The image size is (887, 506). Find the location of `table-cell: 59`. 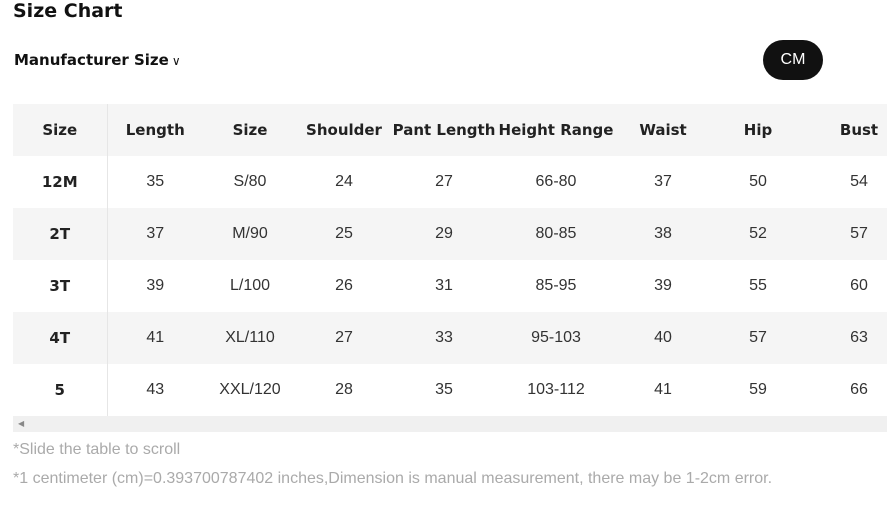

table-cell: 59 is located at coordinates (758, 389).